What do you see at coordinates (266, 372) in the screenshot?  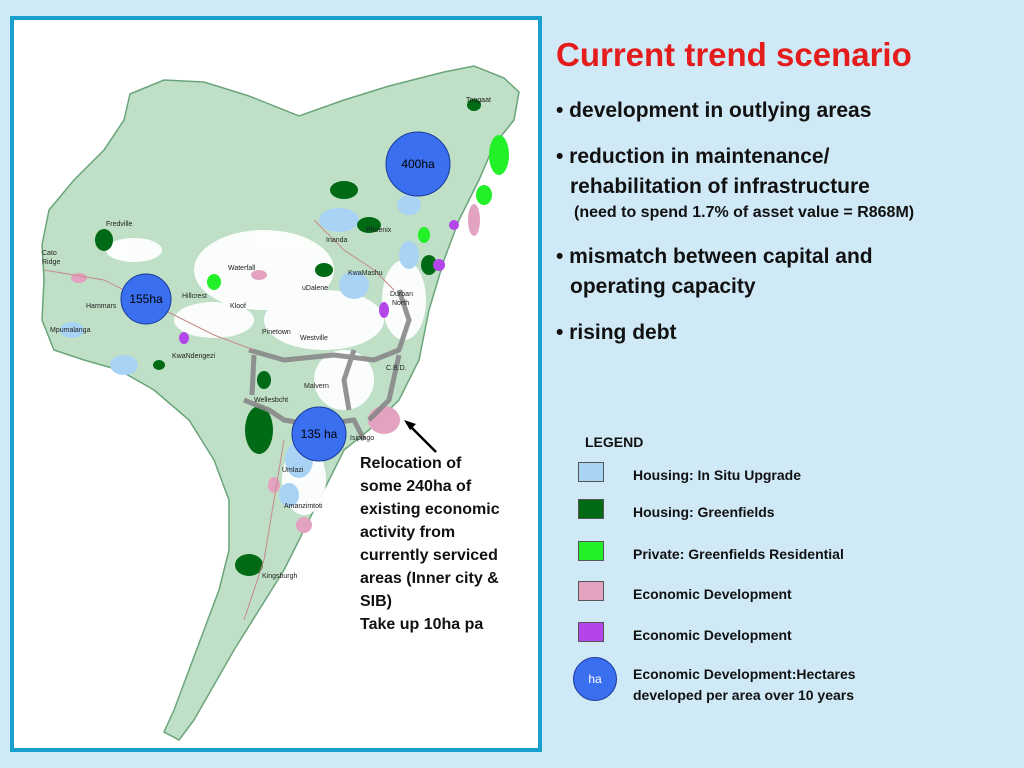 I see `builtup-areas` at bounding box center [266, 372].